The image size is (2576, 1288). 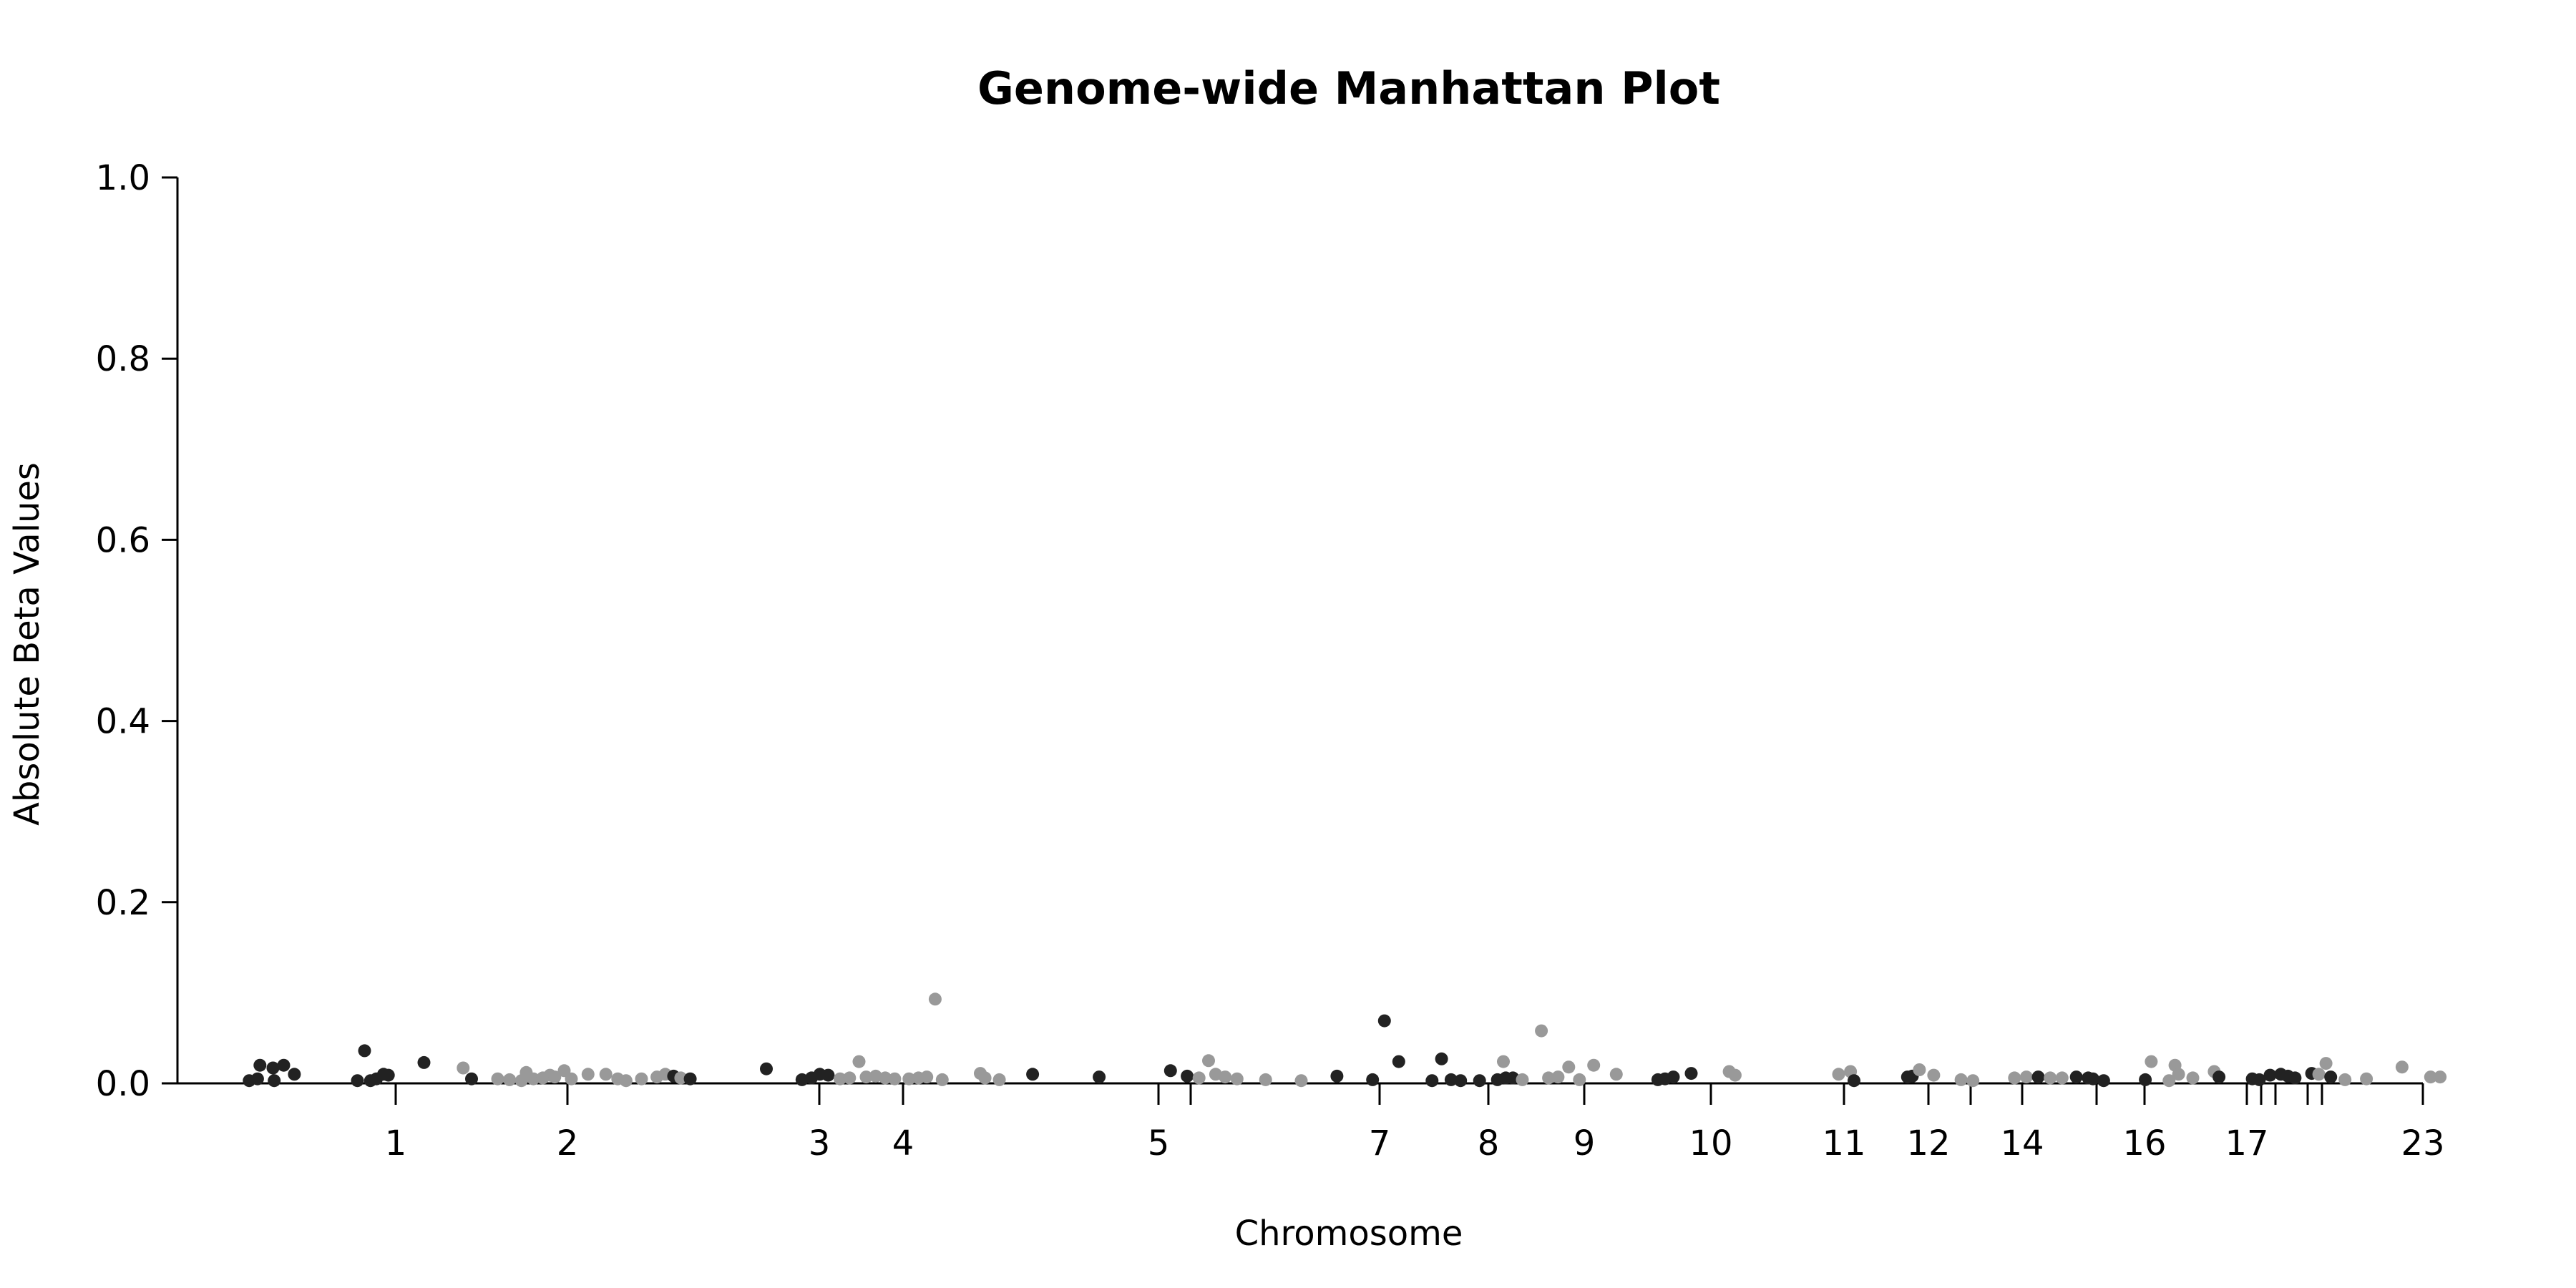 I want to click on y-axis-title: Absolute Beta Values, so click(x=27, y=644).